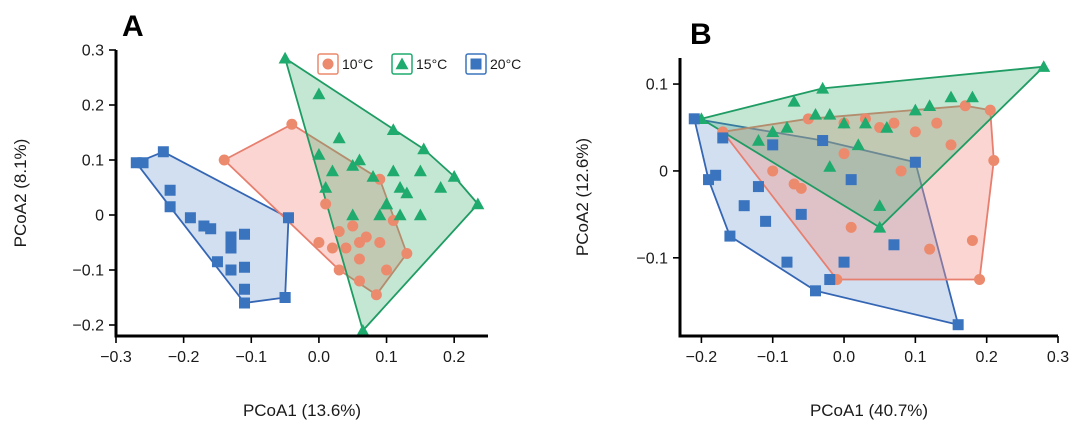 This screenshot has height=424, width=1073. What do you see at coordinates (702, 357) in the screenshot?
I see `x-tick-label: −0.2` at bounding box center [702, 357].